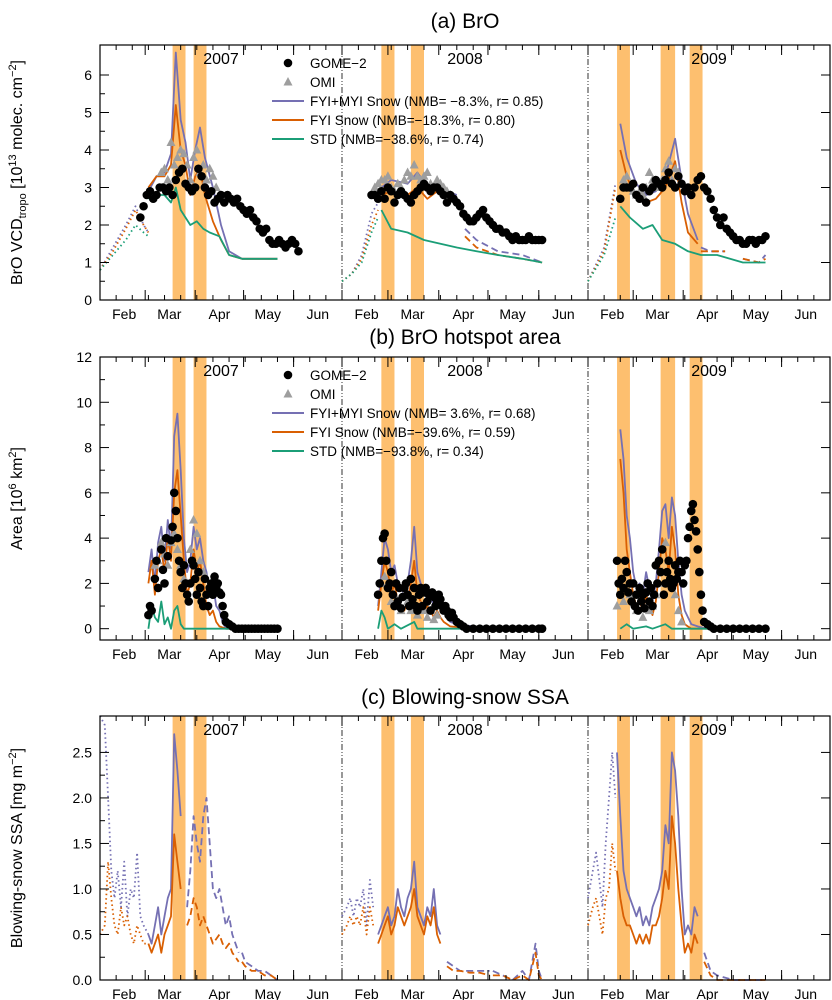 This screenshot has height=1000, width=832. What do you see at coordinates (83, 934) in the screenshot?
I see `y-tick-label: 0.5` at bounding box center [83, 934].